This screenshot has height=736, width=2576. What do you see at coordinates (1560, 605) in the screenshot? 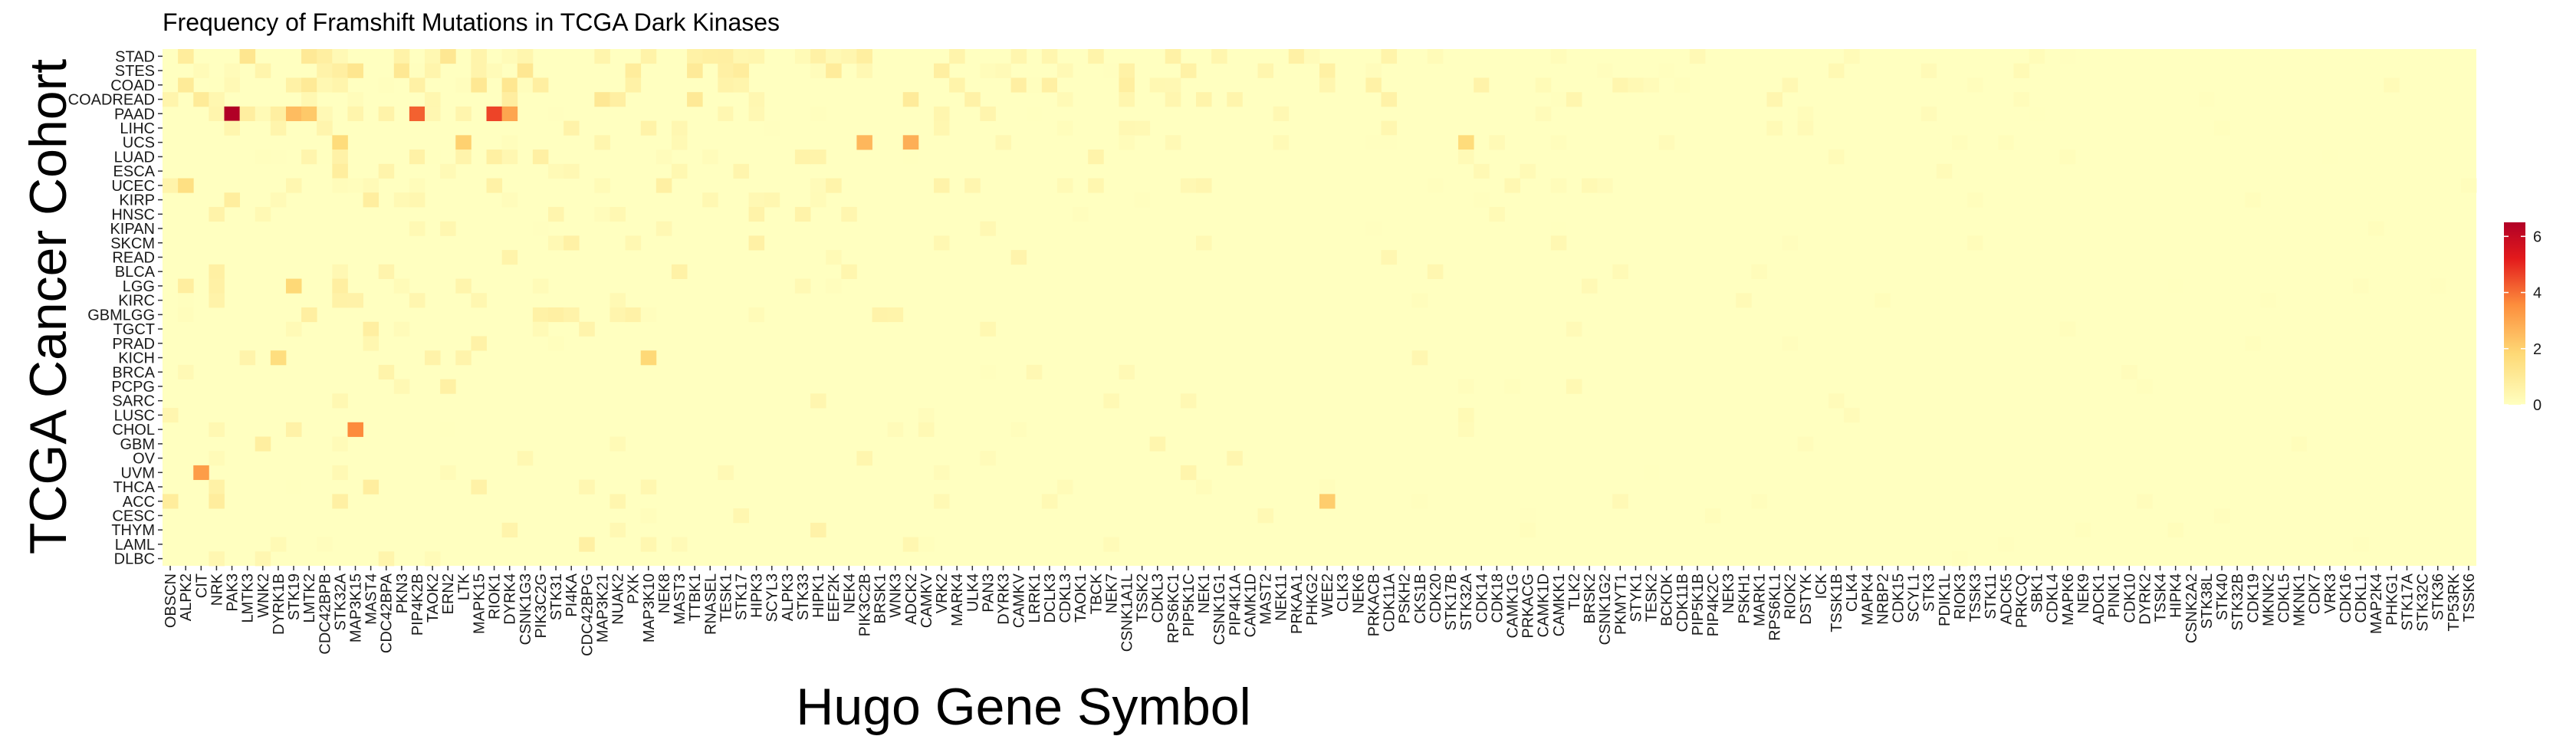
I see `x-tick-label: CAMKK1` at bounding box center [1560, 605].